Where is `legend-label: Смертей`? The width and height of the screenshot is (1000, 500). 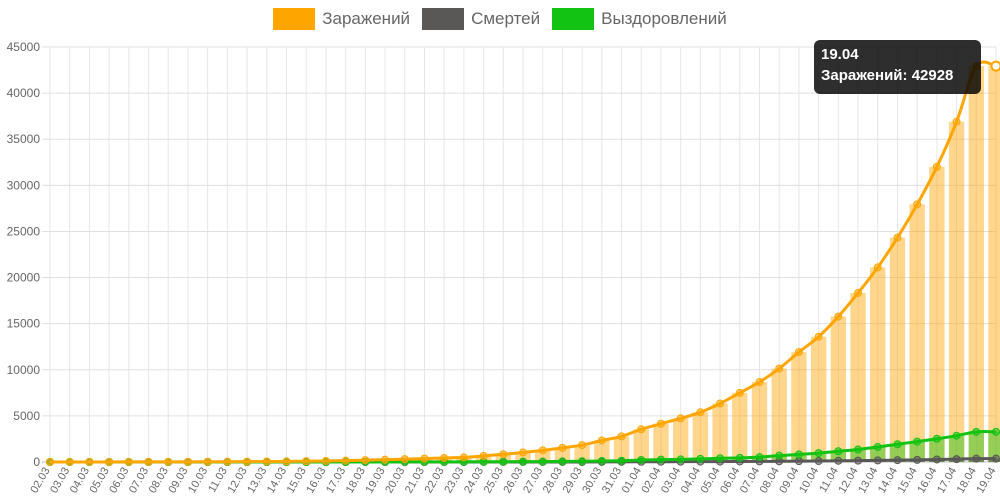 legend-label: Смертей is located at coordinates (506, 18).